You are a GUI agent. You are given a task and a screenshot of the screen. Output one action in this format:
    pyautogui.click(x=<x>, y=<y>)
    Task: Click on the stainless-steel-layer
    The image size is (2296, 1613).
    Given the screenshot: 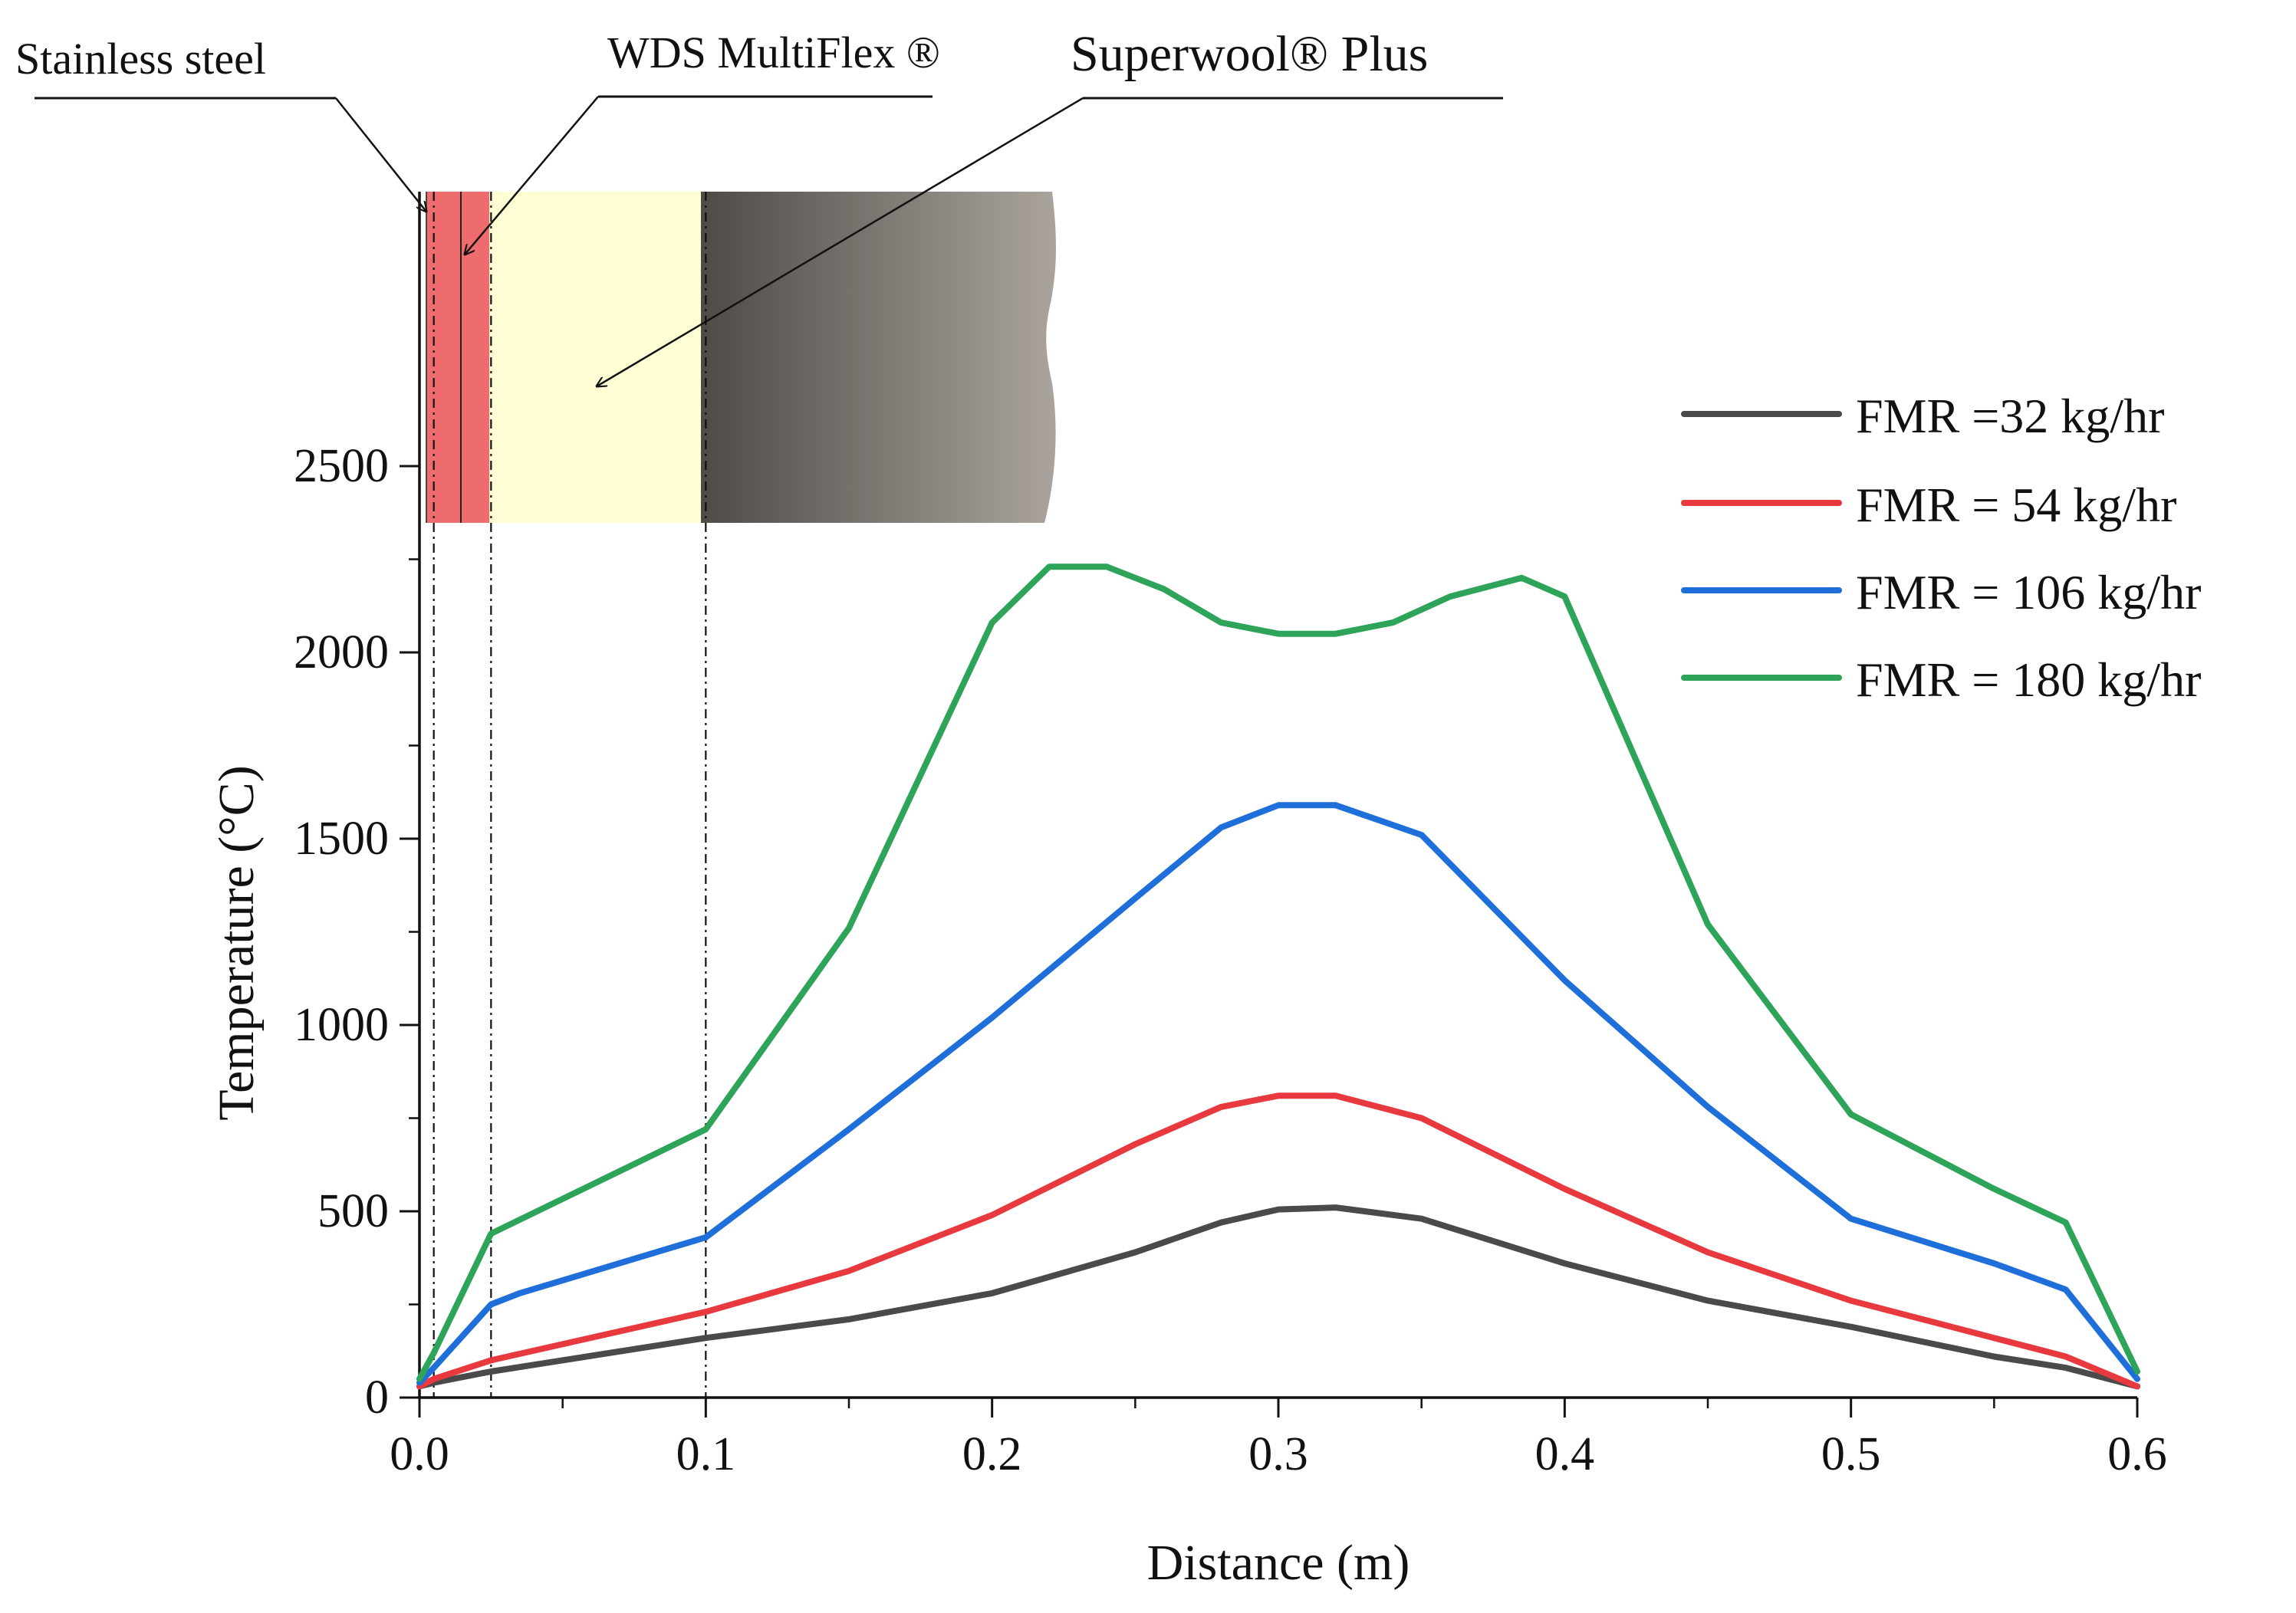 What is the action you would take?
    pyautogui.click(x=429, y=357)
    